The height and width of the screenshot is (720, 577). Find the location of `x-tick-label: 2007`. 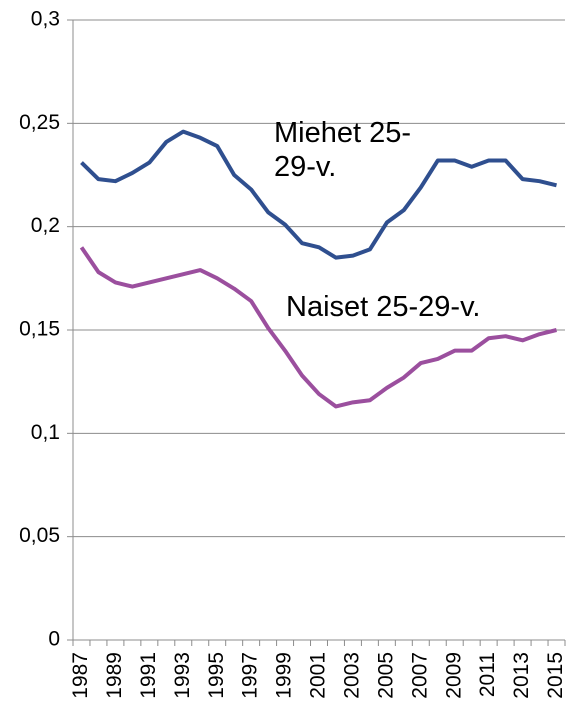

x-tick-label: 2007 is located at coordinates (419, 675).